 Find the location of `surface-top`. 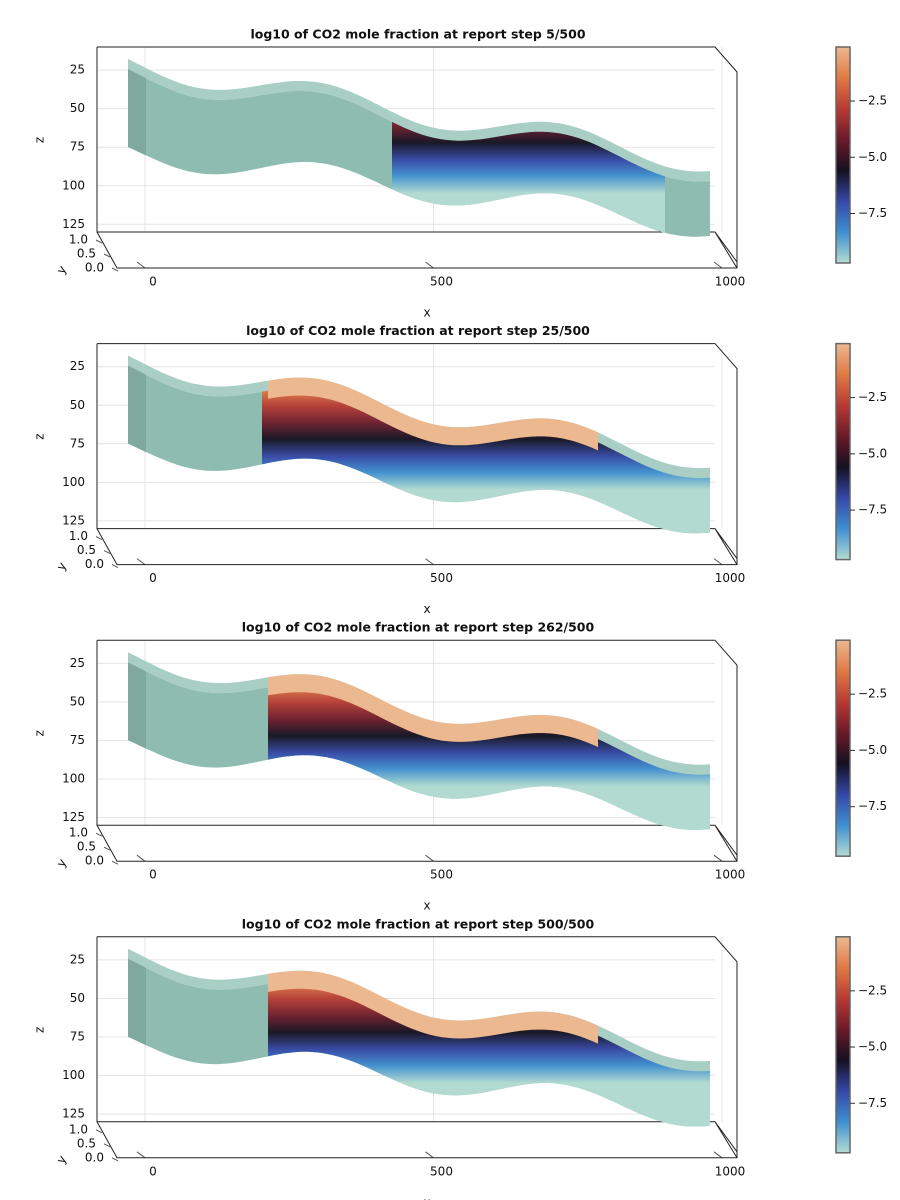

surface-top is located at coordinates (419, 120).